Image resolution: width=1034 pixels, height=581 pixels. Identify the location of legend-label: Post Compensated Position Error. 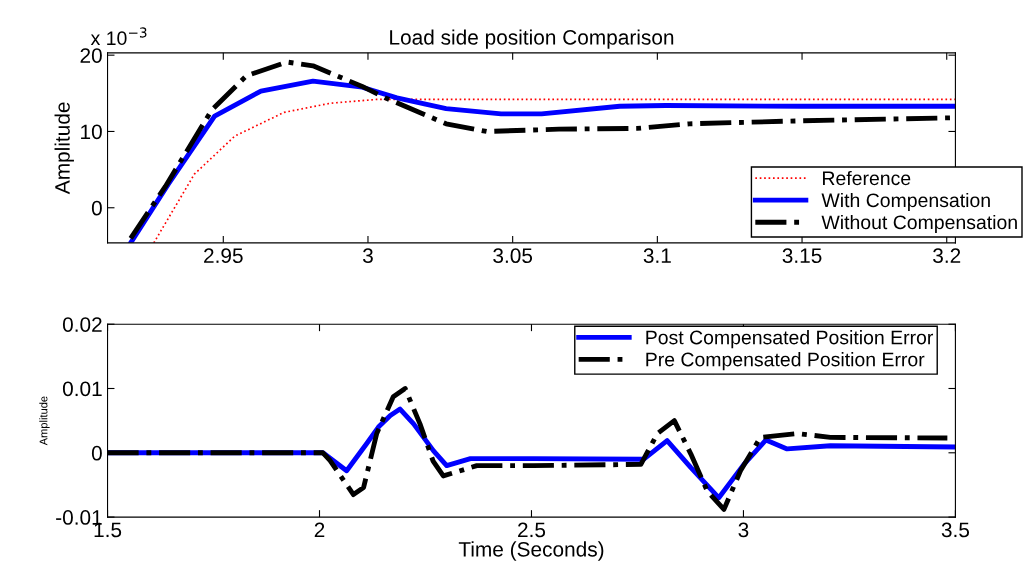
(790, 339).